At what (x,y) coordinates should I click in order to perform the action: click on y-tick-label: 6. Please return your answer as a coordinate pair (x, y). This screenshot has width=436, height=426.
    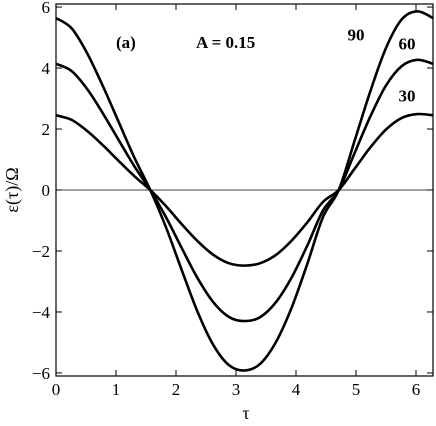
    Looking at the image, I should click on (46, 8).